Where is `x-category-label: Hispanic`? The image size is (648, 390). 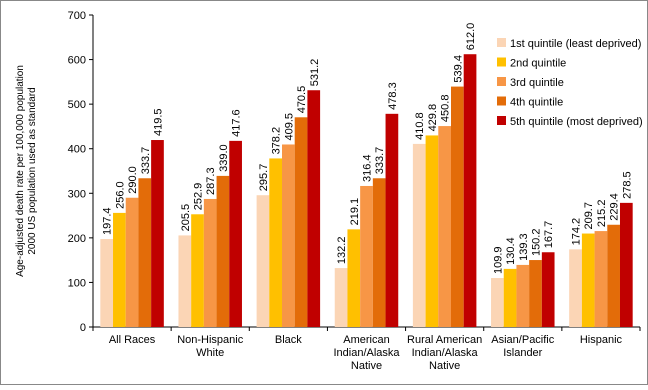
x-category-label: Hispanic is located at coordinates (601, 340).